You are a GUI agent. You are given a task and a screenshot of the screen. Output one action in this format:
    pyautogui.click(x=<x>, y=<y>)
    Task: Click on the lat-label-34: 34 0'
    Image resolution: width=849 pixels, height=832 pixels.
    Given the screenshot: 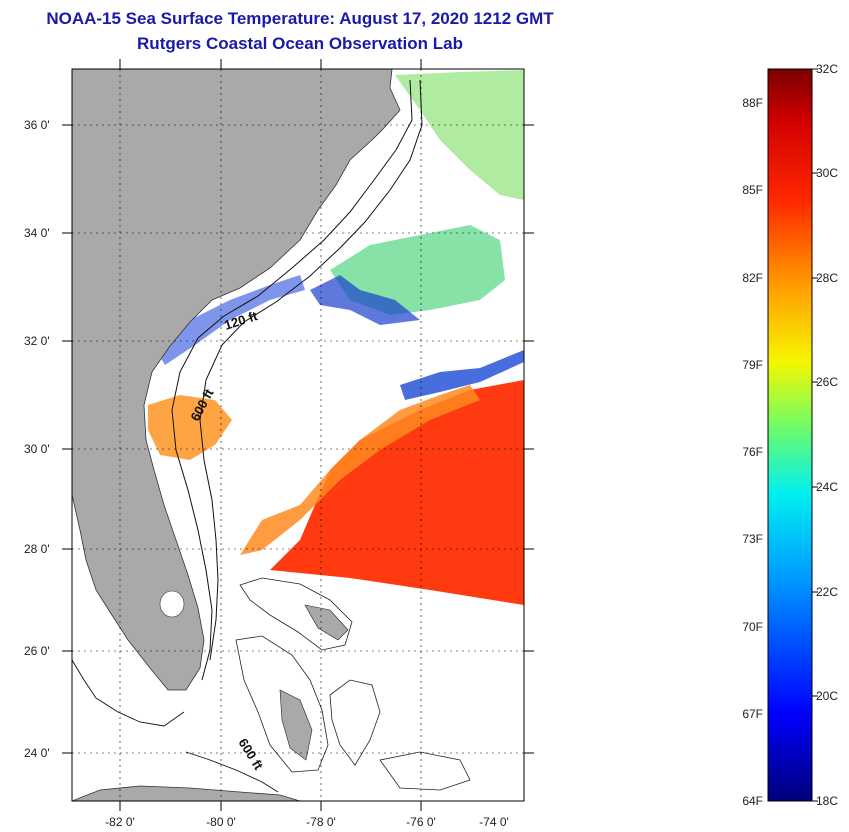 What is the action you would take?
    pyautogui.click(x=37, y=233)
    